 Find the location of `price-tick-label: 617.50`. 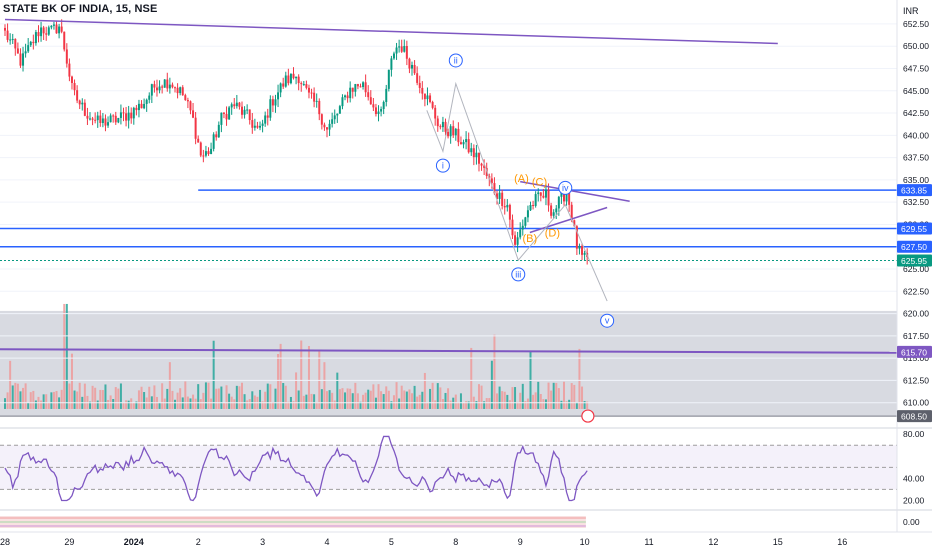

price-tick-label: 617.50 is located at coordinates (916, 336).